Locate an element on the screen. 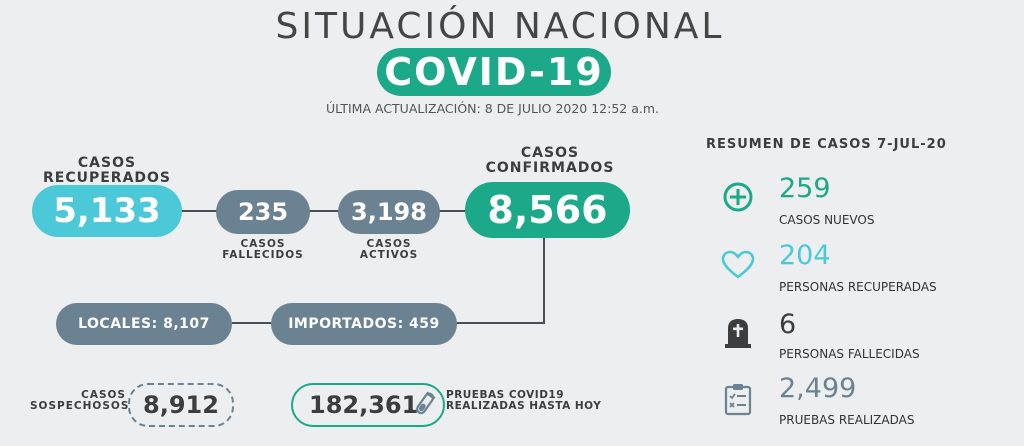 This screenshot has width=1024, height=446. summary-value-pruebas: 2,499 is located at coordinates (818, 388).